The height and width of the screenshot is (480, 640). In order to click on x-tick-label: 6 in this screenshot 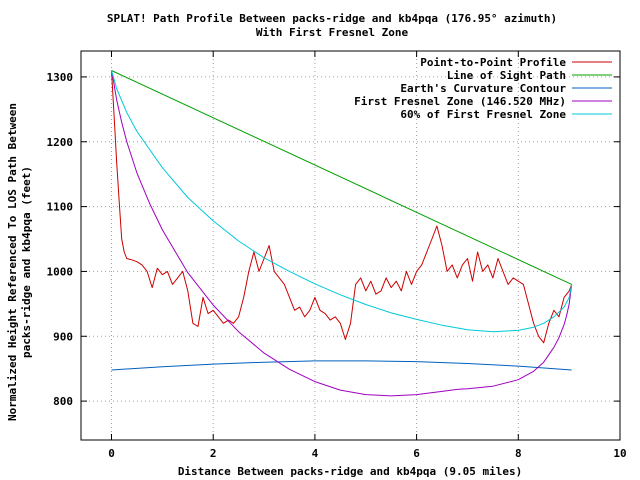, I will do `click(416, 453)`.